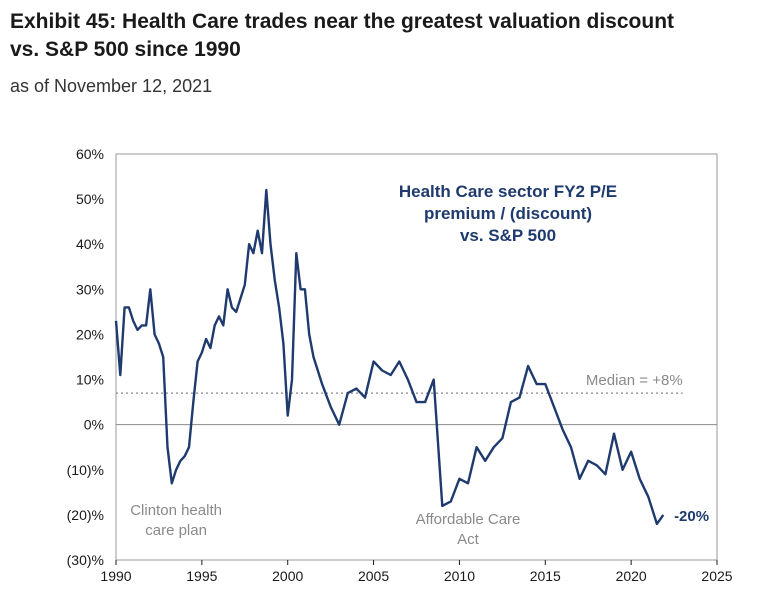  What do you see at coordinates (176, 510) in the screenshot?
I see `event-annotation-line: Clinton health` at bounding box center [176, 510].